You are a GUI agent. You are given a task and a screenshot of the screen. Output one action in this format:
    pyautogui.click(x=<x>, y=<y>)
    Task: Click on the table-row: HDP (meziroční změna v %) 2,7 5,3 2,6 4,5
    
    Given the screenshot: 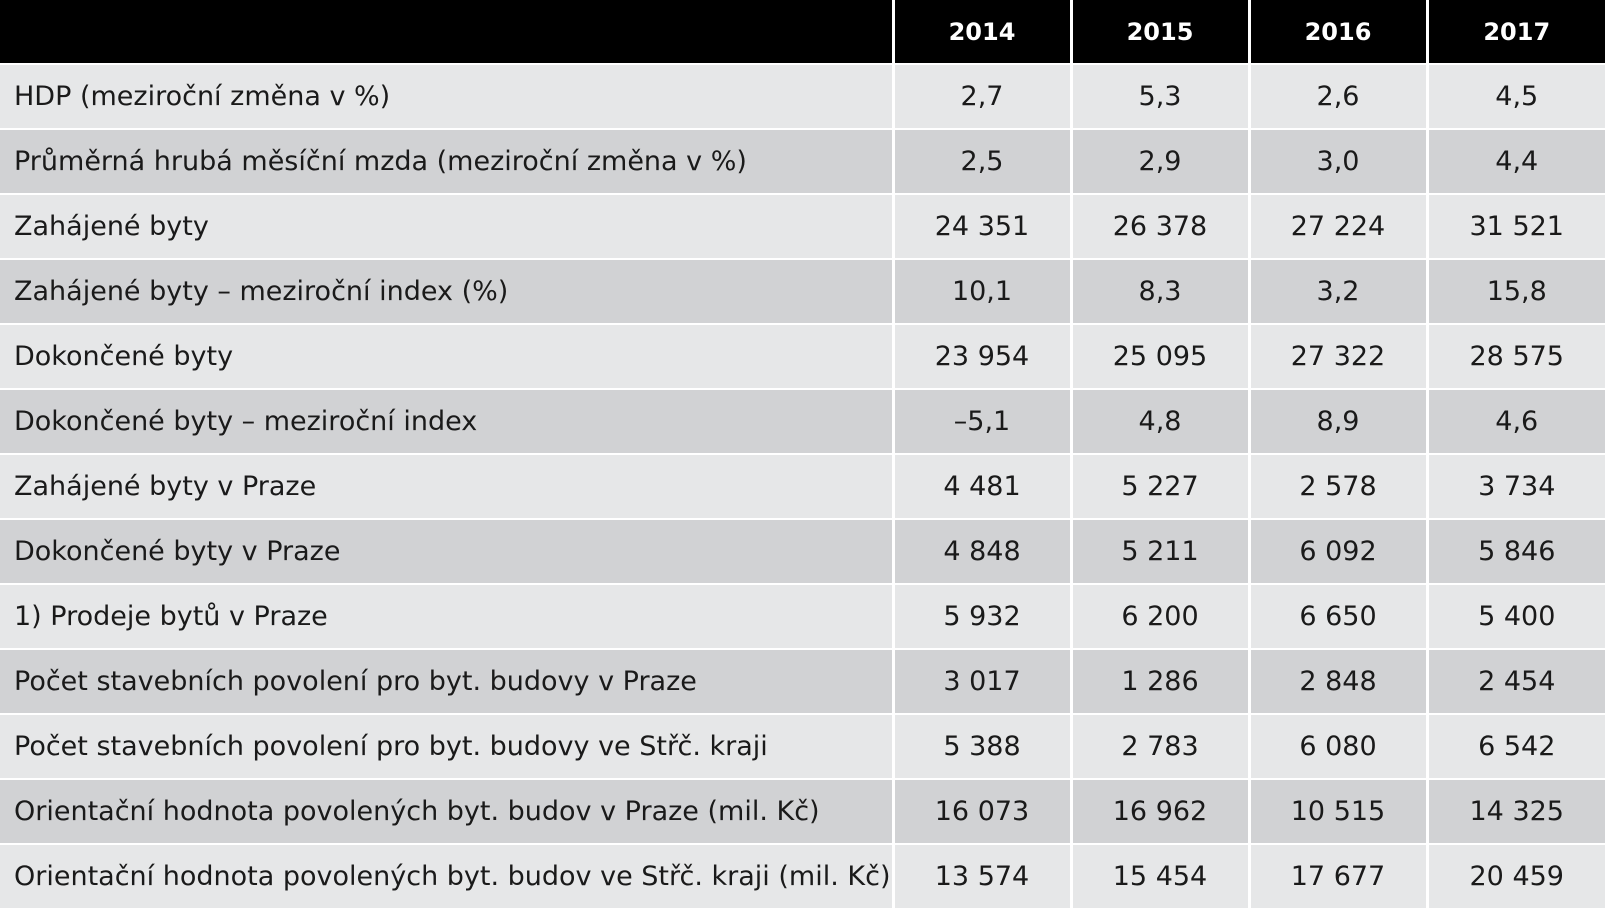 What is the action you would take?
    pyautogui.click(x=802, y=96)
    